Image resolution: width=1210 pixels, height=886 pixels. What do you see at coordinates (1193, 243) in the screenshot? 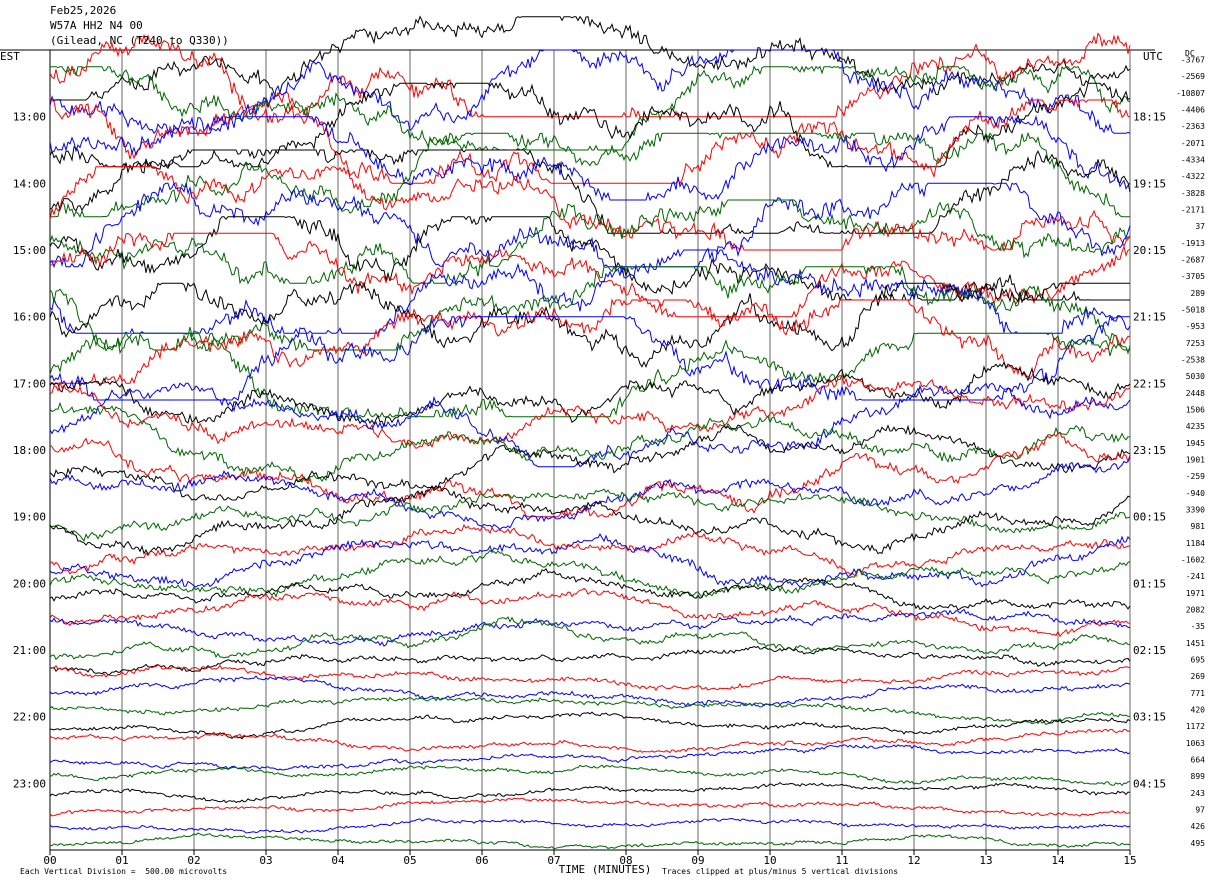
I see `dc-offset-label: -1913` at bounding box center [1193, 243].